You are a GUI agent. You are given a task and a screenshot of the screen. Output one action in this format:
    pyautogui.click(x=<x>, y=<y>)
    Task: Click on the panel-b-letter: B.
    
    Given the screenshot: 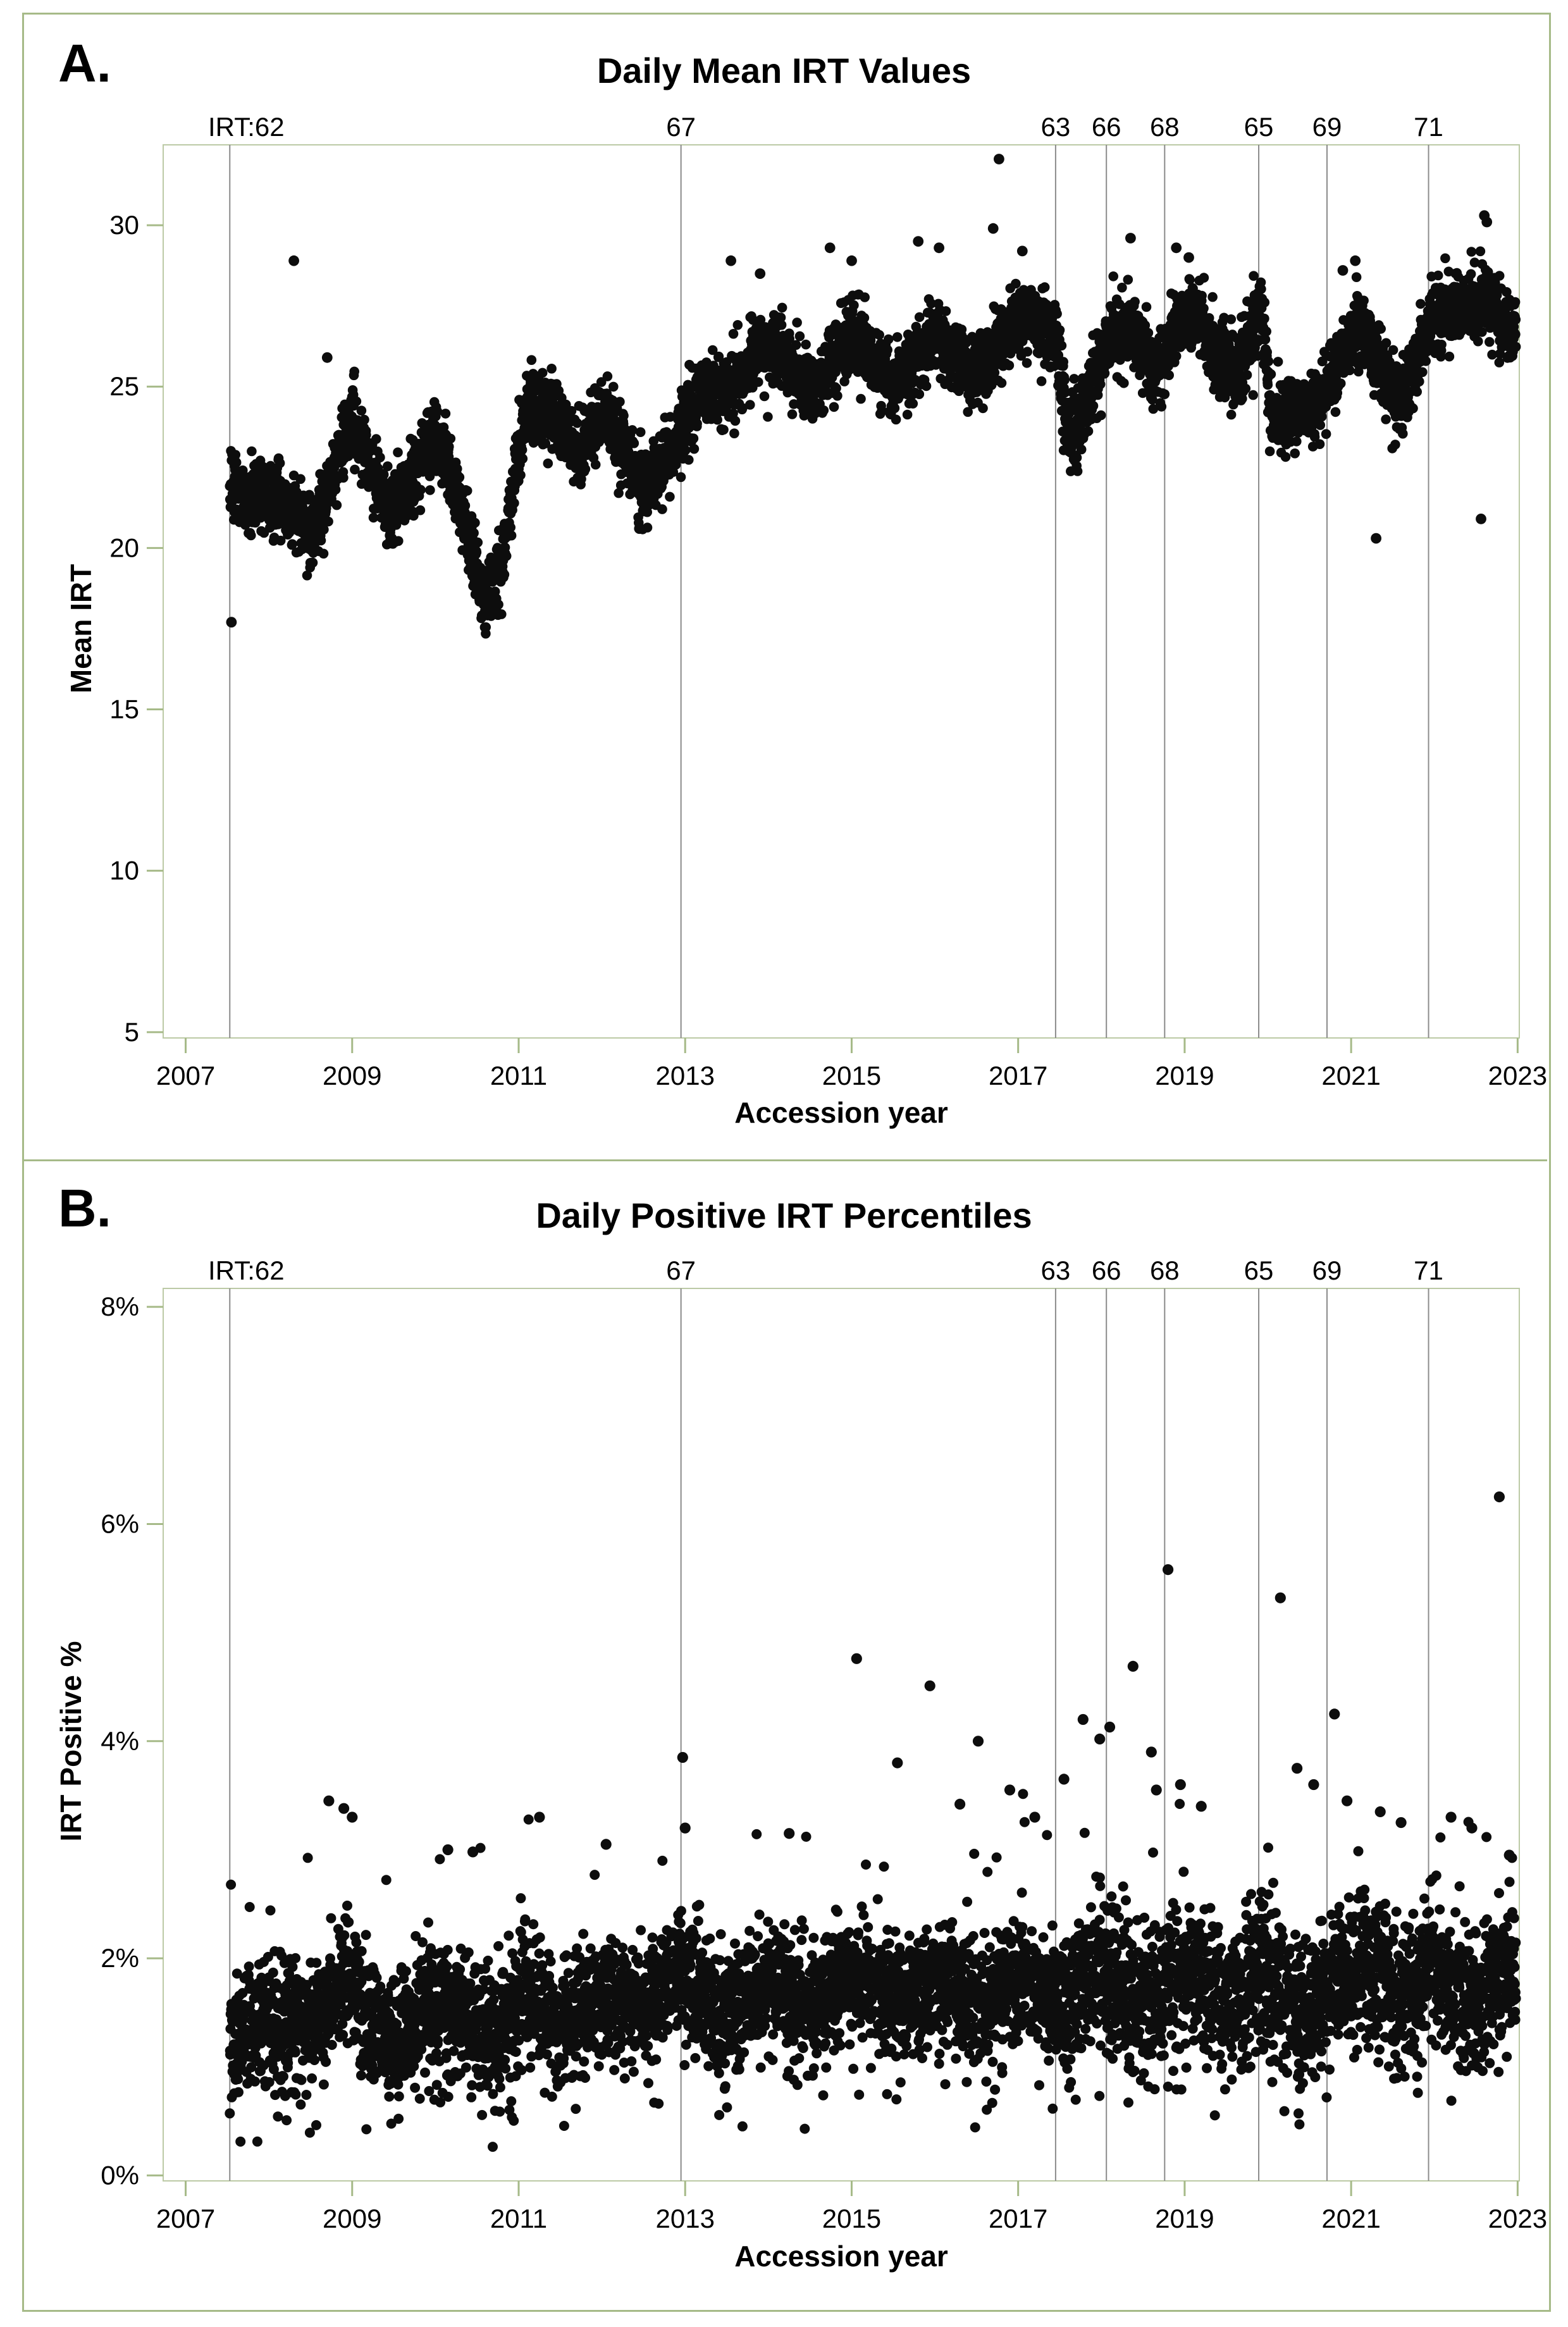 What is the action you would take?
    pyautogui.click(x=84, y=1208)
    